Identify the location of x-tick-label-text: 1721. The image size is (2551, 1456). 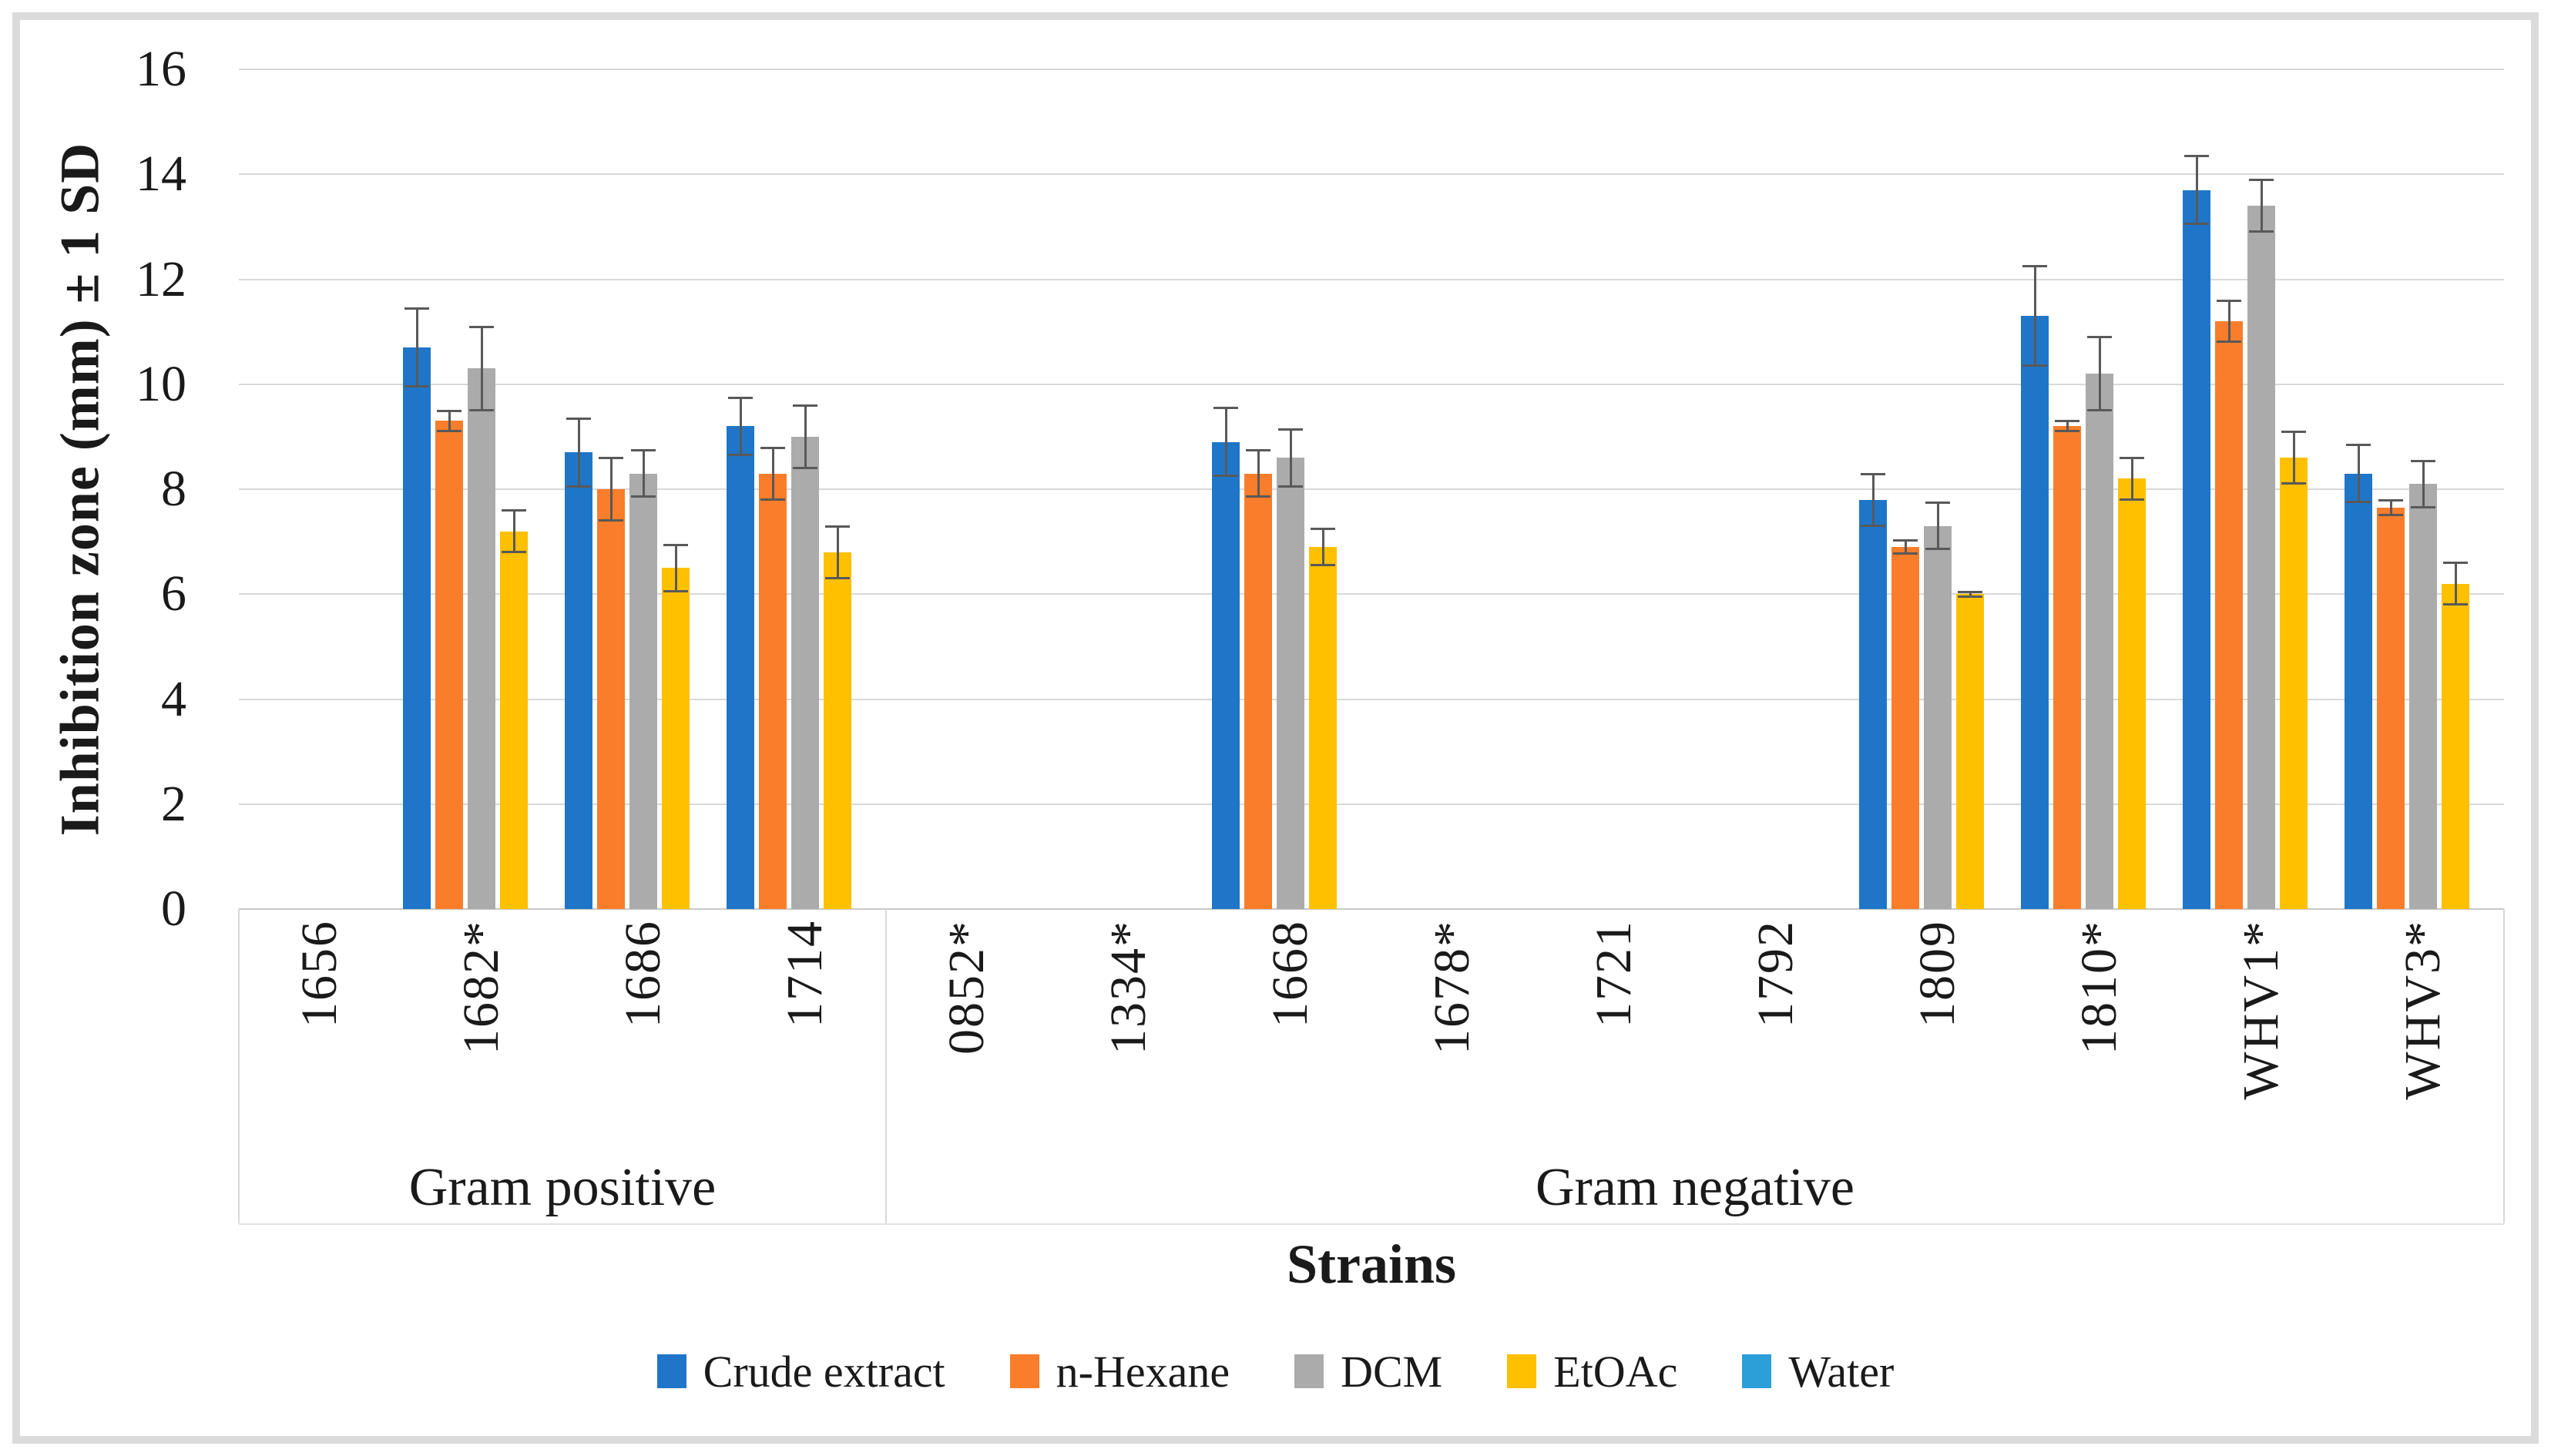
(1614, 974).